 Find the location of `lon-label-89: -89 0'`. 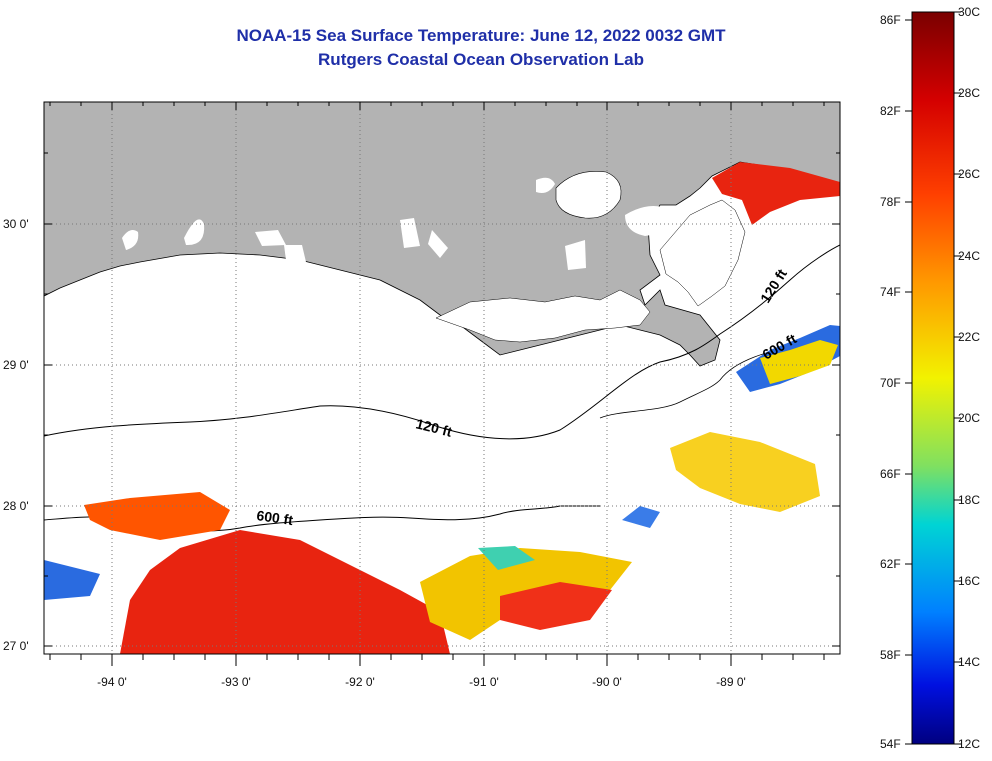

lon-label-89: -89 0' is located at coordinates (731, 682).